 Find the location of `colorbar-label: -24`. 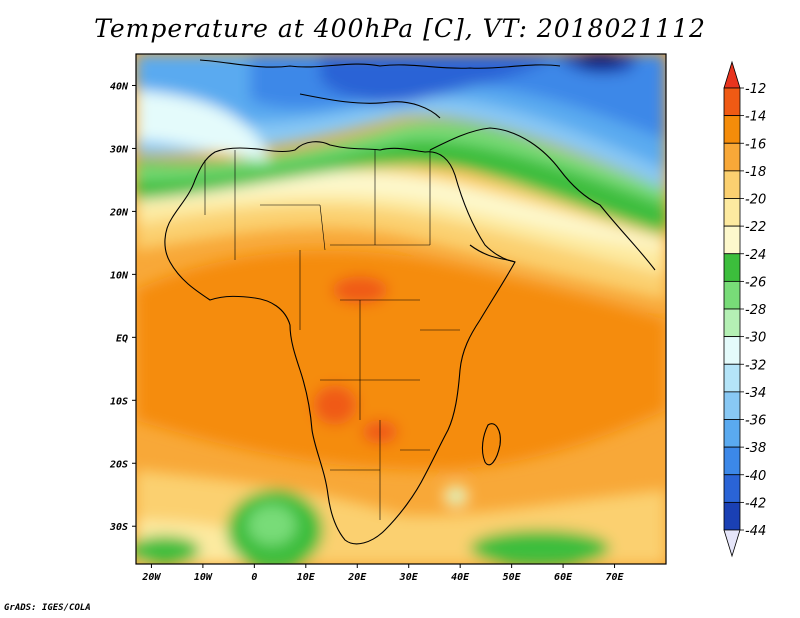

colorbar-label: -24 is located at coordinates (755, 255).